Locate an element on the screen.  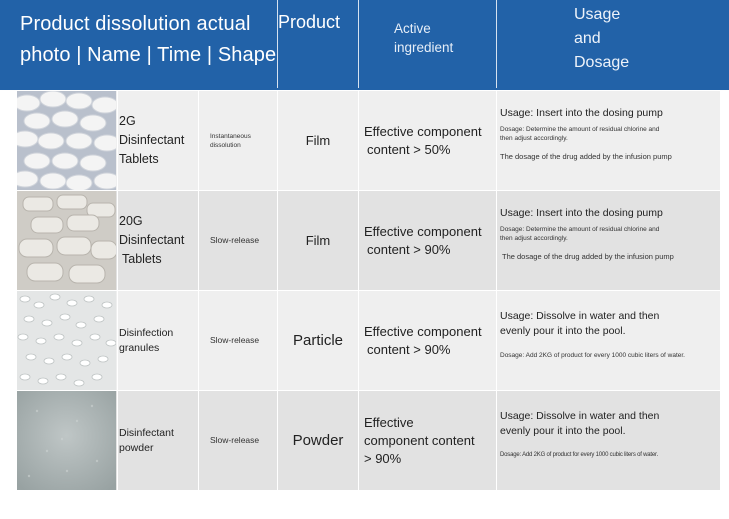
product-name: Disinfectant powder is located at coordinates (158, 440).